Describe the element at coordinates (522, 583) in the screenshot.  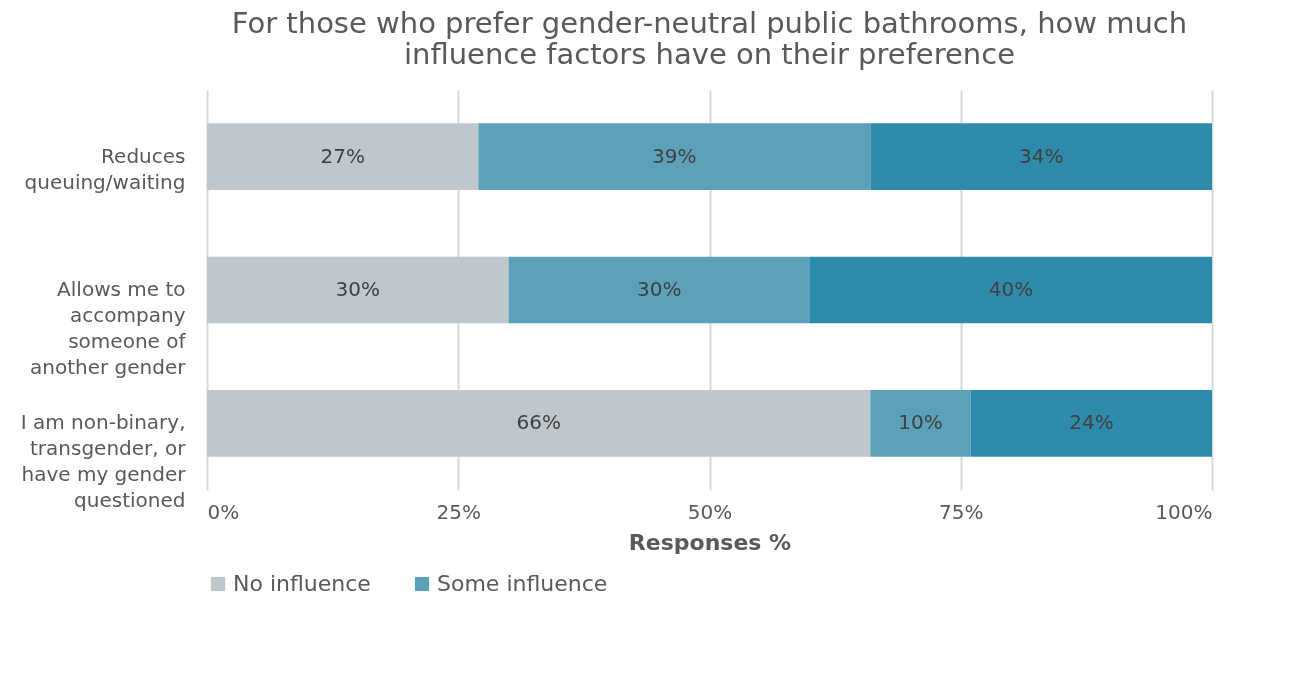
I see `legend-label: Some influence` at that location.